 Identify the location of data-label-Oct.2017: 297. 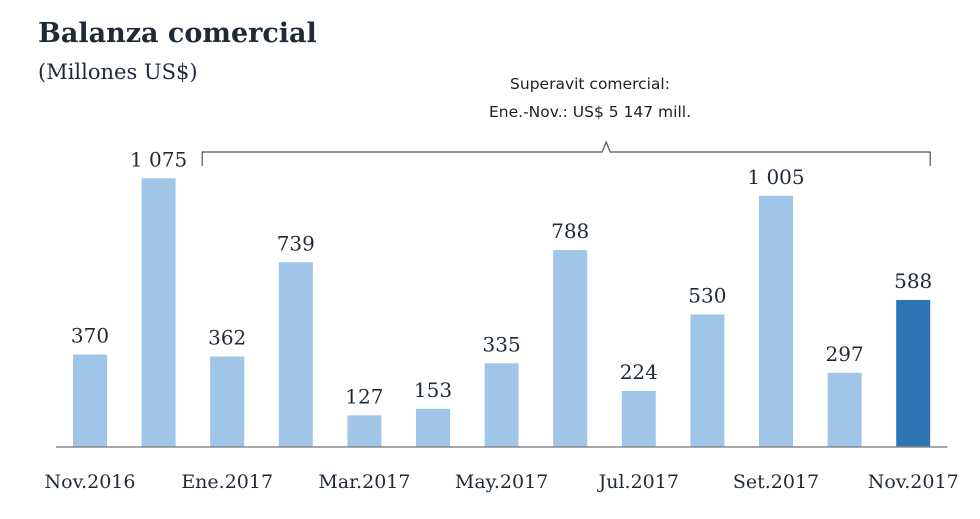
(845, 354).